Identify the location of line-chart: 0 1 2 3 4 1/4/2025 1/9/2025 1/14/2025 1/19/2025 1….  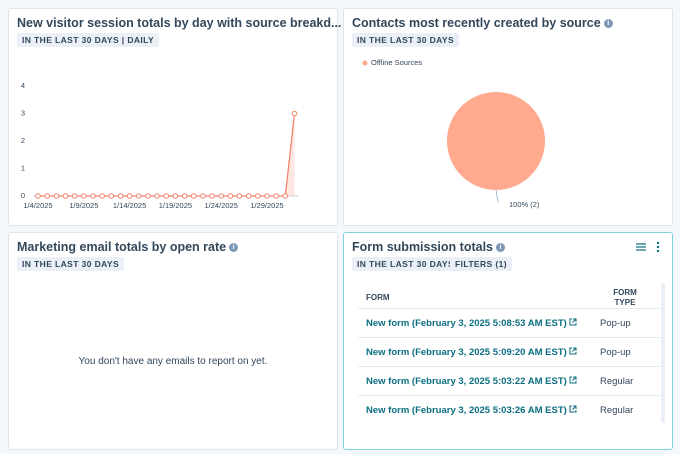
(160, 145).